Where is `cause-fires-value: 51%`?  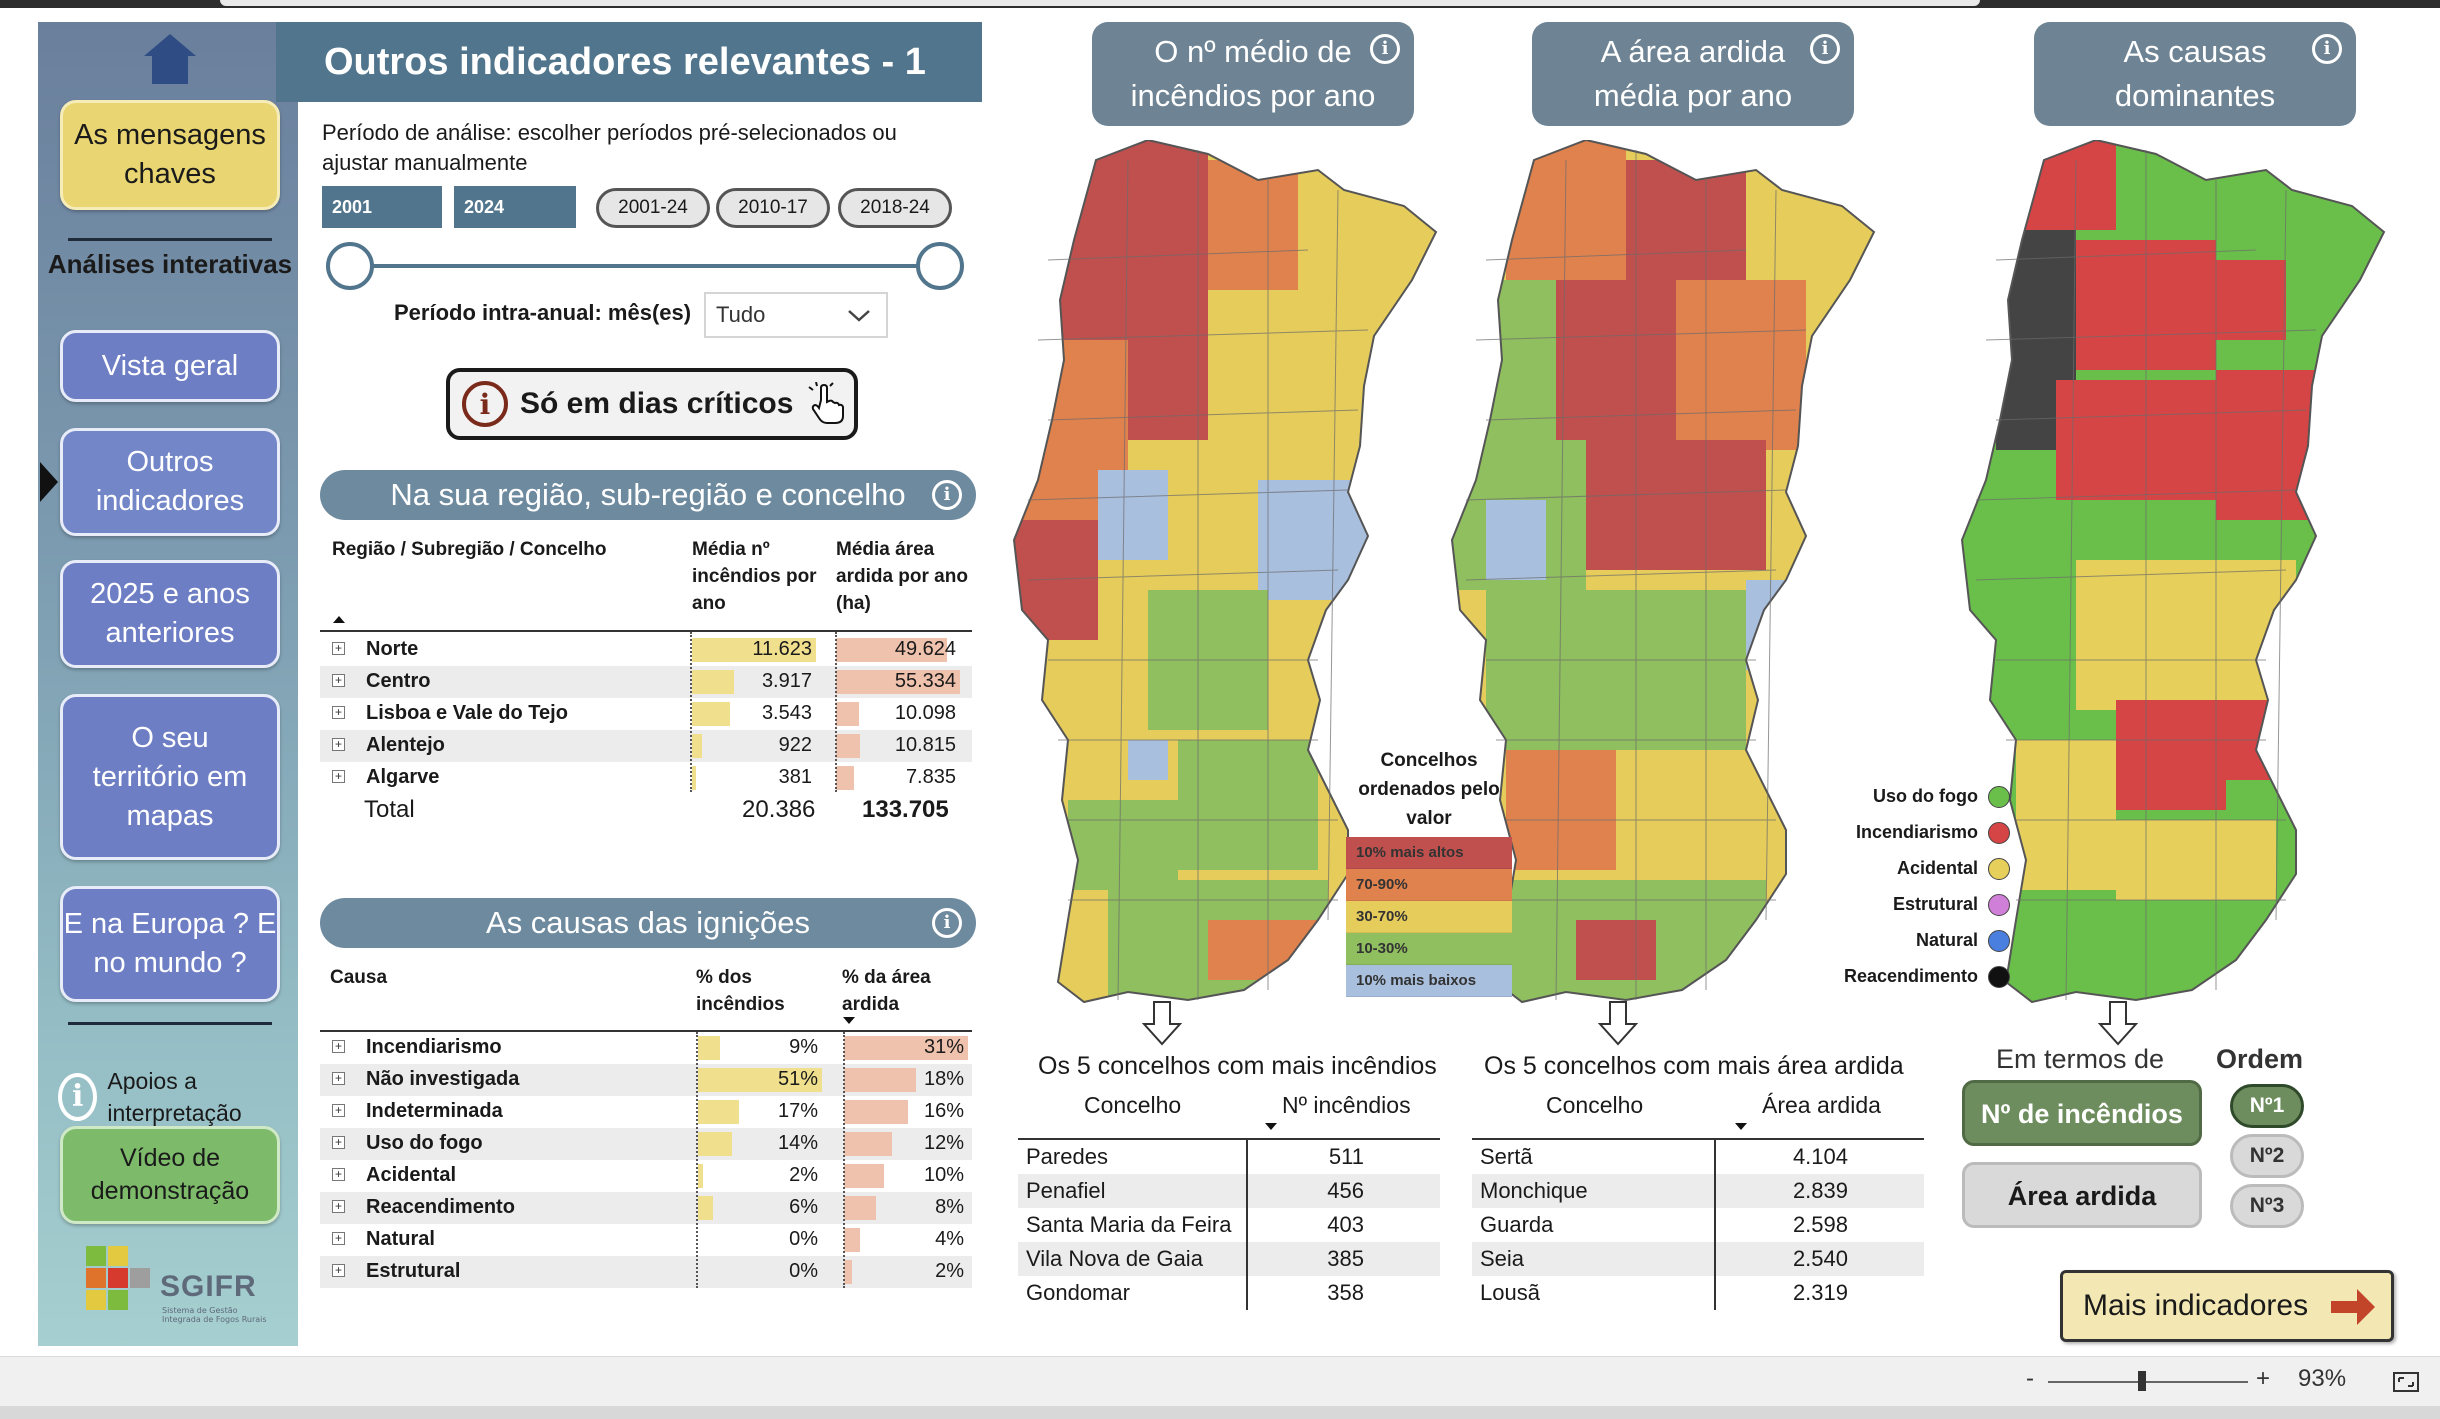 cause-fires-value: 51% is located at coordinates (797, 1079).